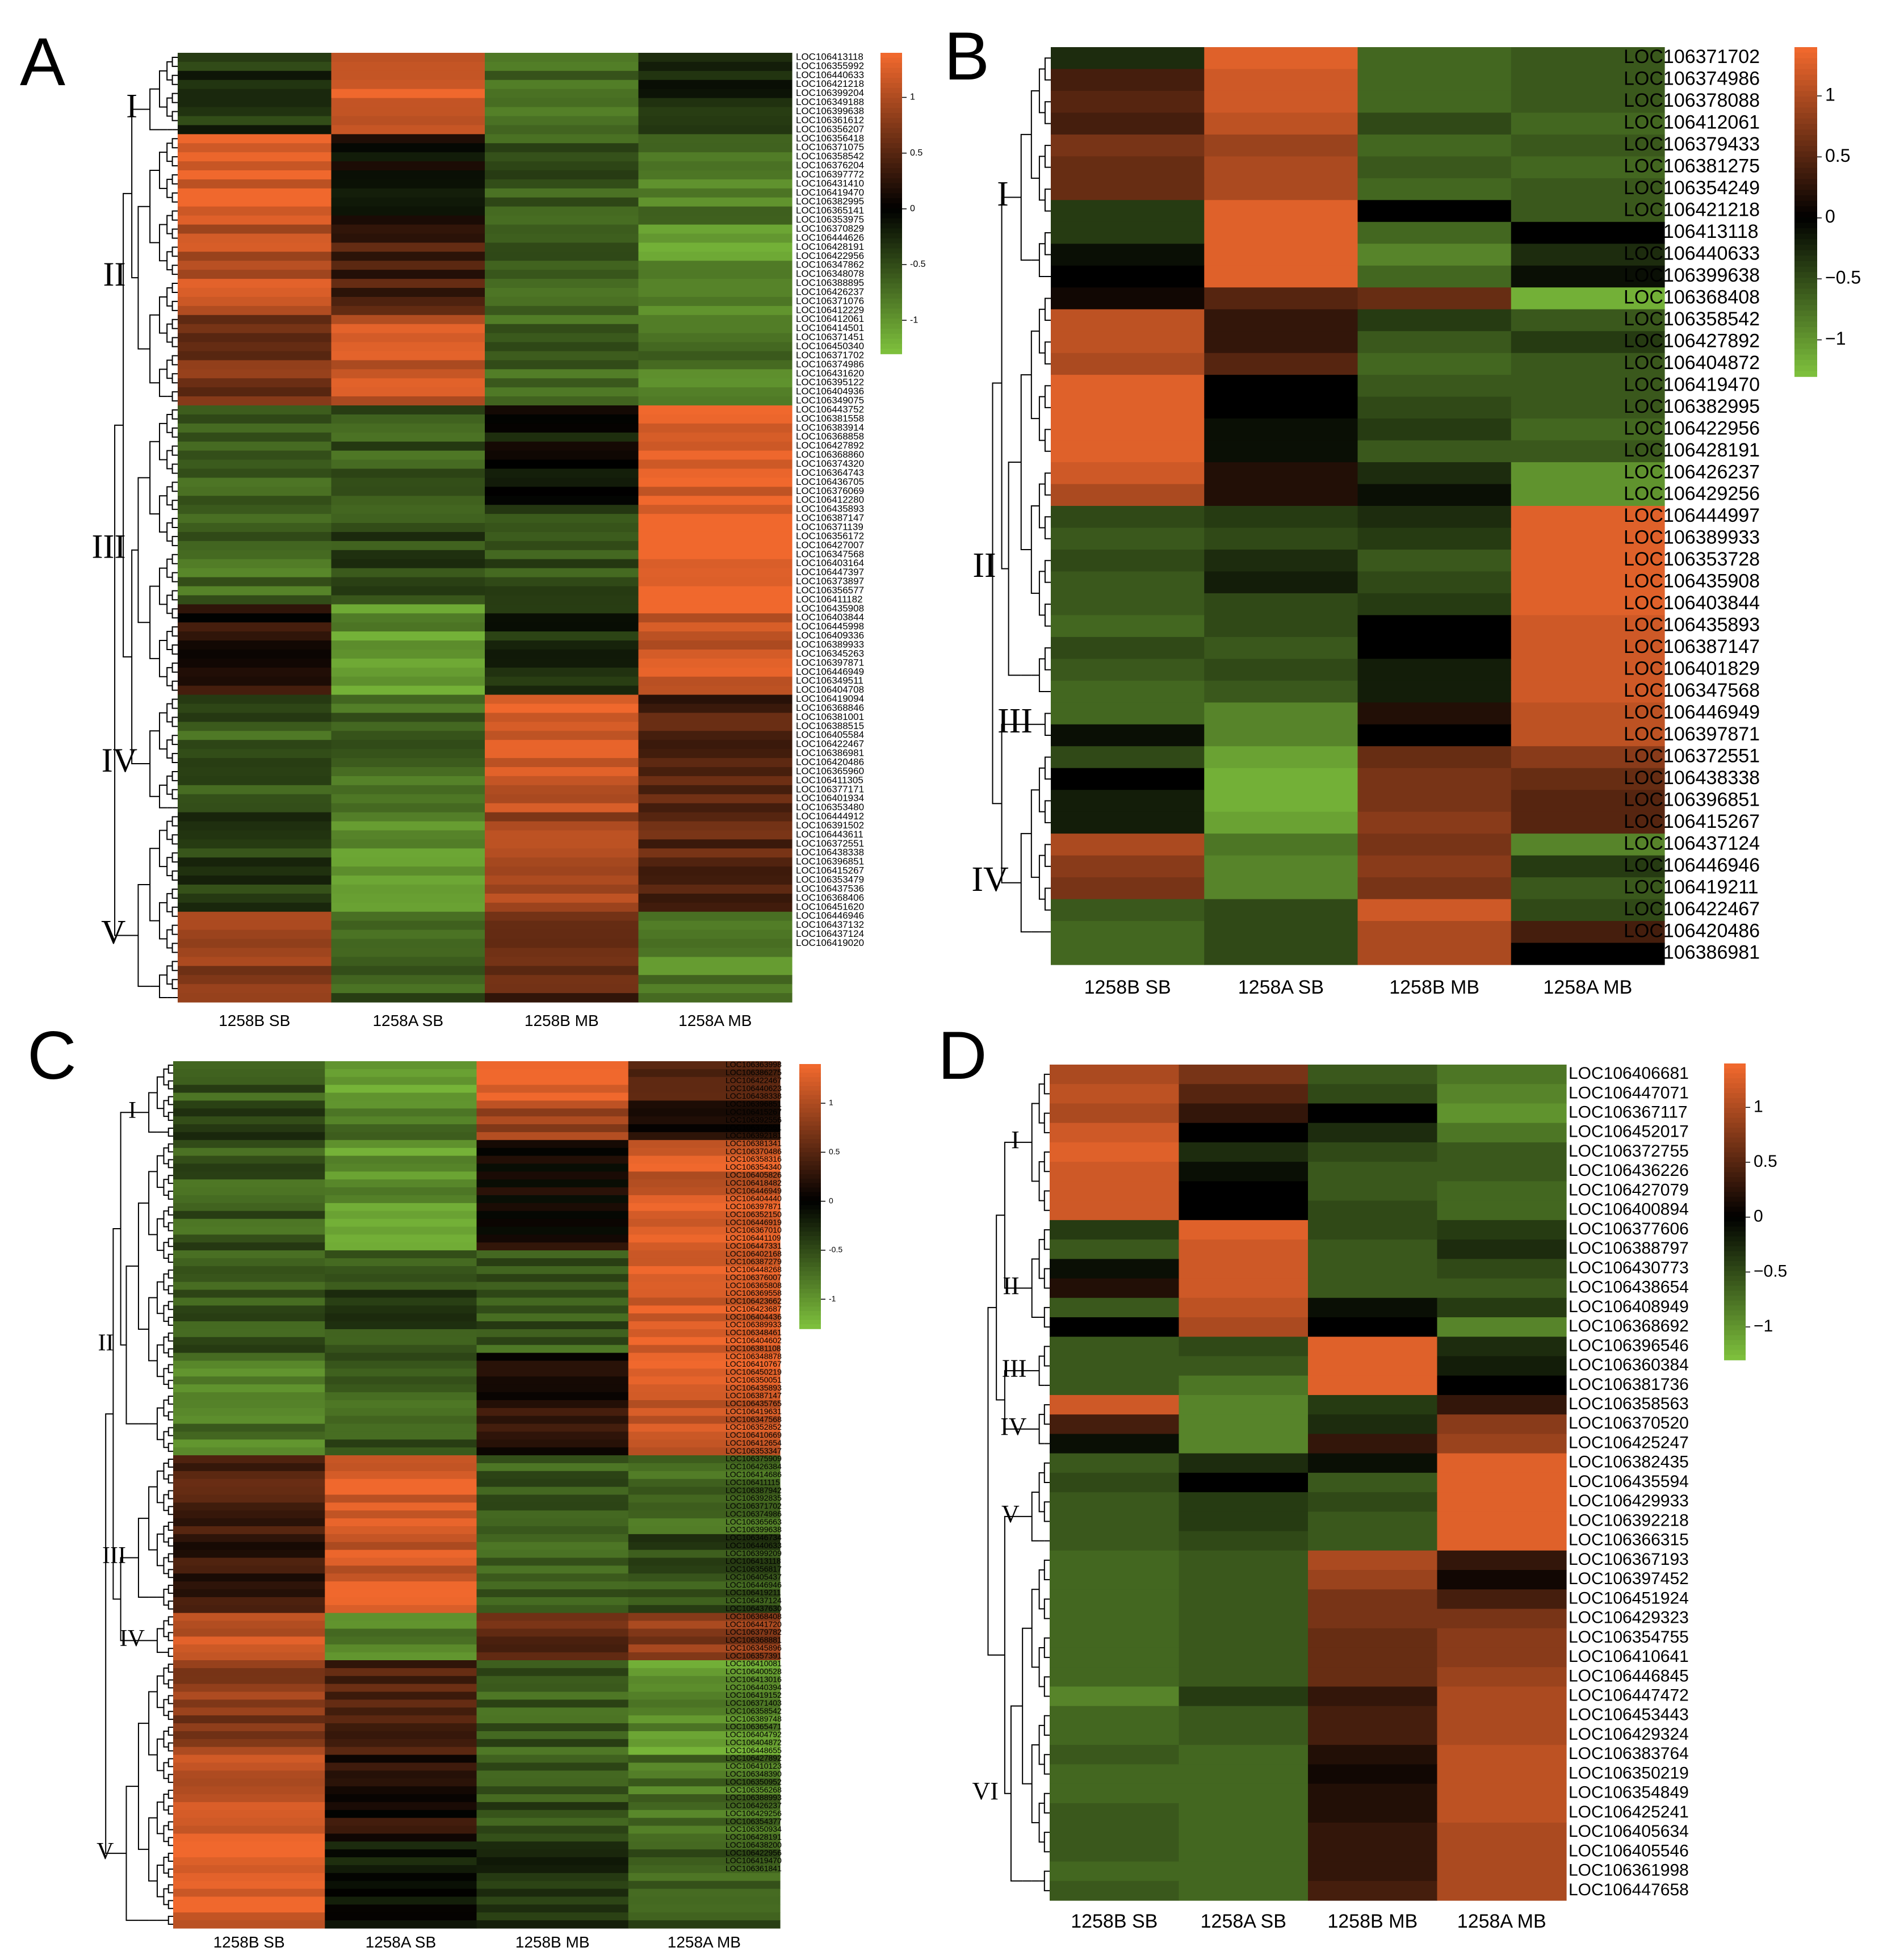 The image size is (1887, 1960). What do you see at coordinates (1692, 275) in the screenshot?
I see `gene-label: LOC106399638` at bounding box center [1692, 275].